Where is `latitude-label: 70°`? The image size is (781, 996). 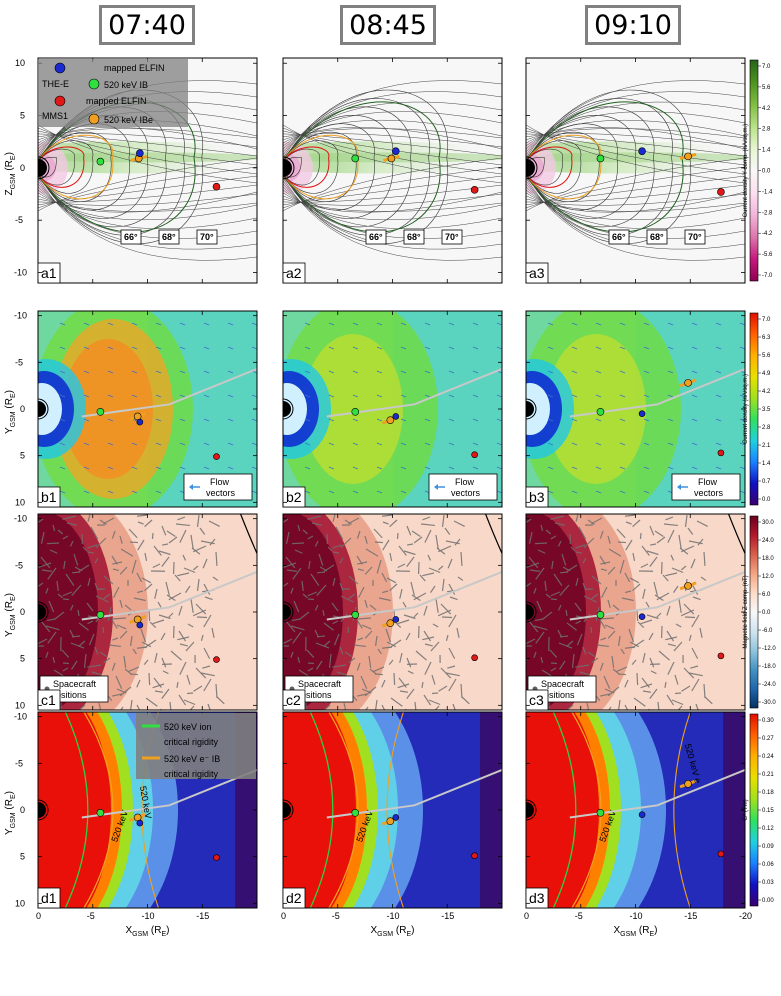 latitude-label: 70° is located at coordinates (695, 237).